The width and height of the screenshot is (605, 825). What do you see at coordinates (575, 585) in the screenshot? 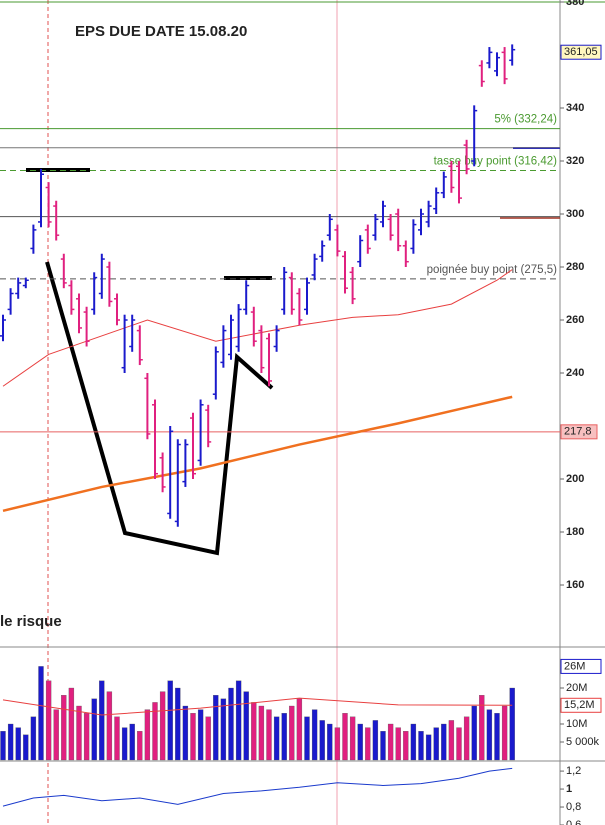
I see `y-tick-label: 160` at bounding box center [575, 585].